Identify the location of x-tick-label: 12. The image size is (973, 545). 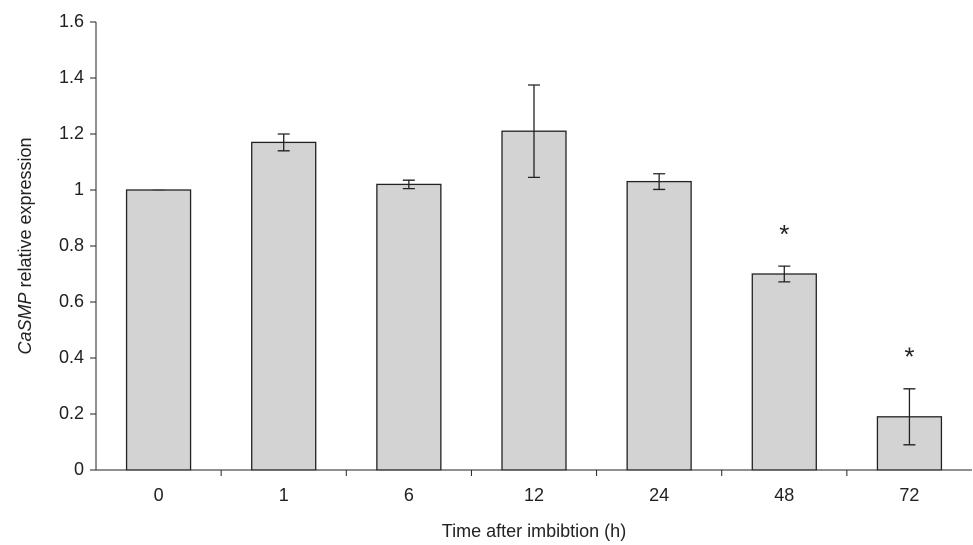
(534, 495).